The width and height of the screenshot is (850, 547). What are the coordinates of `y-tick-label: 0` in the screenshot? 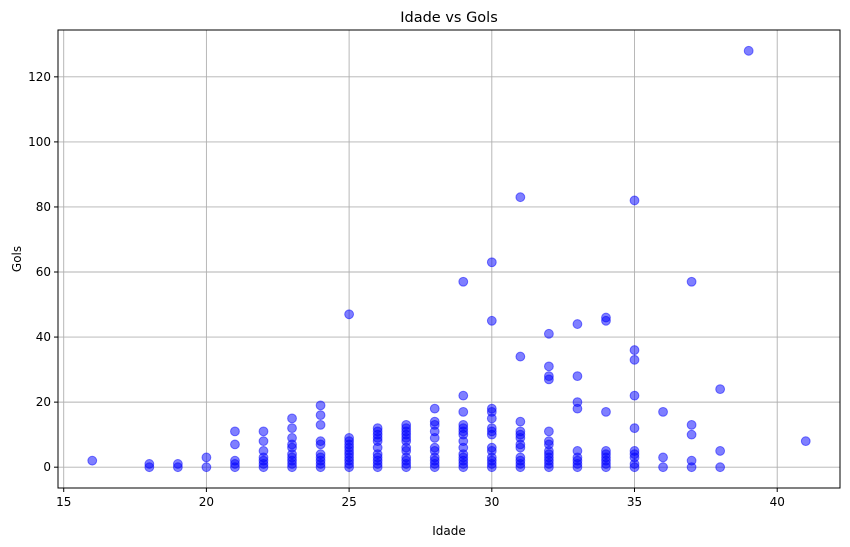 It's located at (47, 467).